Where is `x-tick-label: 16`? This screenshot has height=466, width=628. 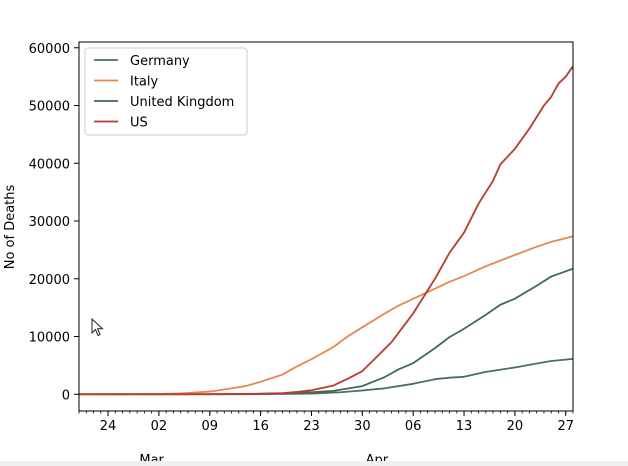
x-tick-label: 16 is located at coordinates (260, 426).